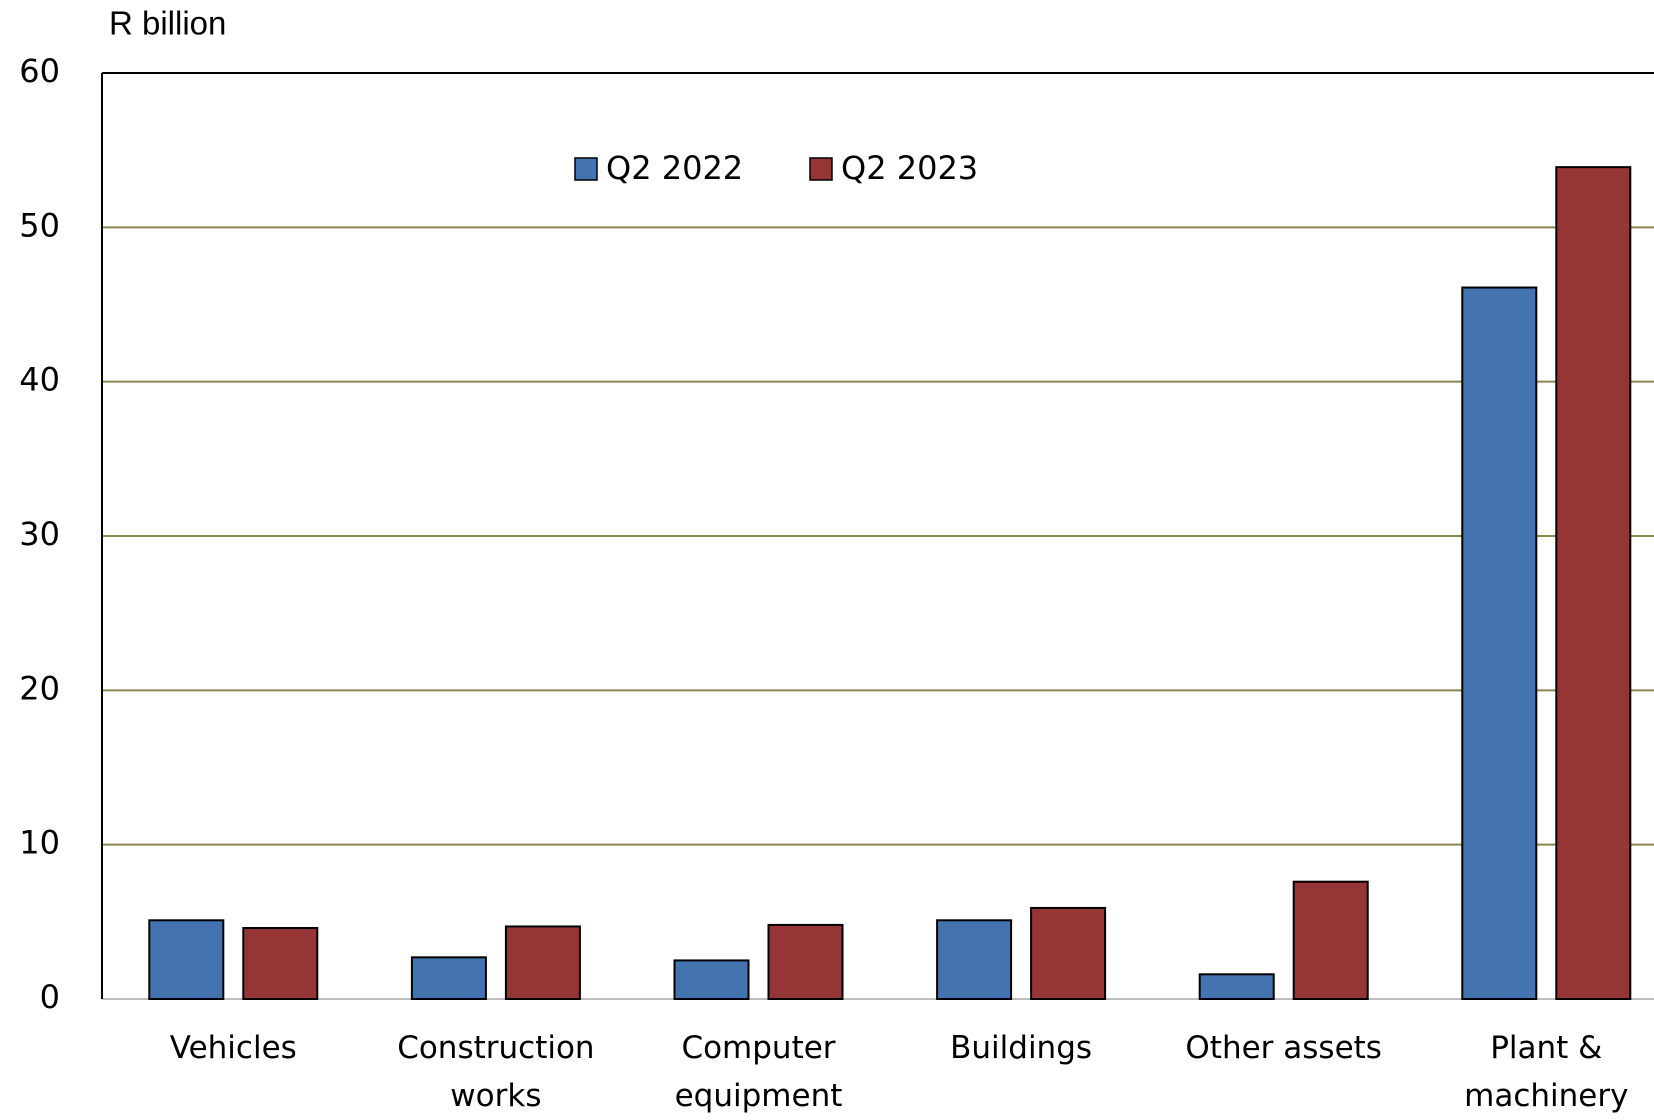 The image size is (1654, 1120). What do you see at coordinates (50, 997) in the screenshot?
I see `y-tick-label: 0` at bounding box center [50, 997].